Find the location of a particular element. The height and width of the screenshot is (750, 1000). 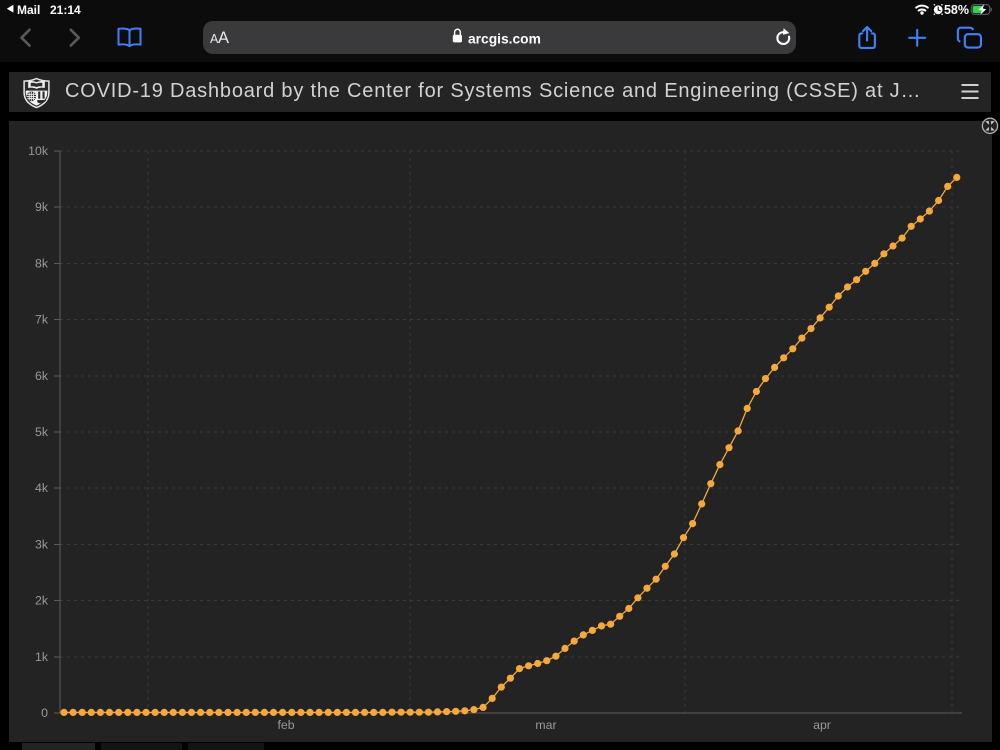

svg-text: 4k is located at coordinates (42, 488).